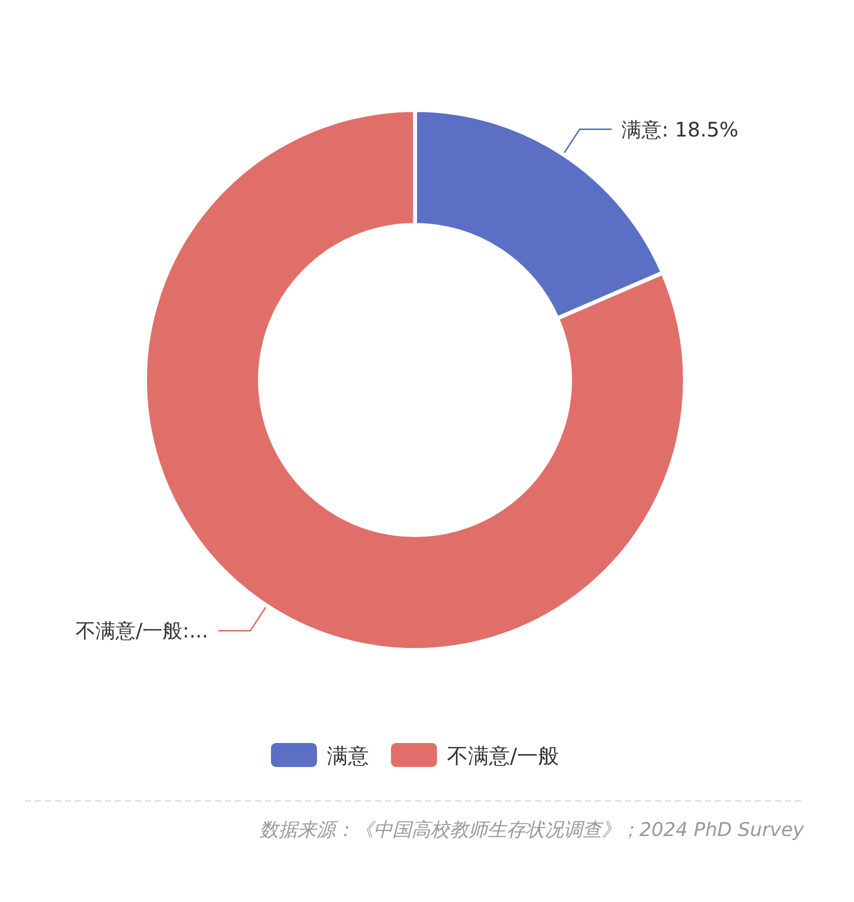  I want to click on legend-label: 满意, so click(347, 756).